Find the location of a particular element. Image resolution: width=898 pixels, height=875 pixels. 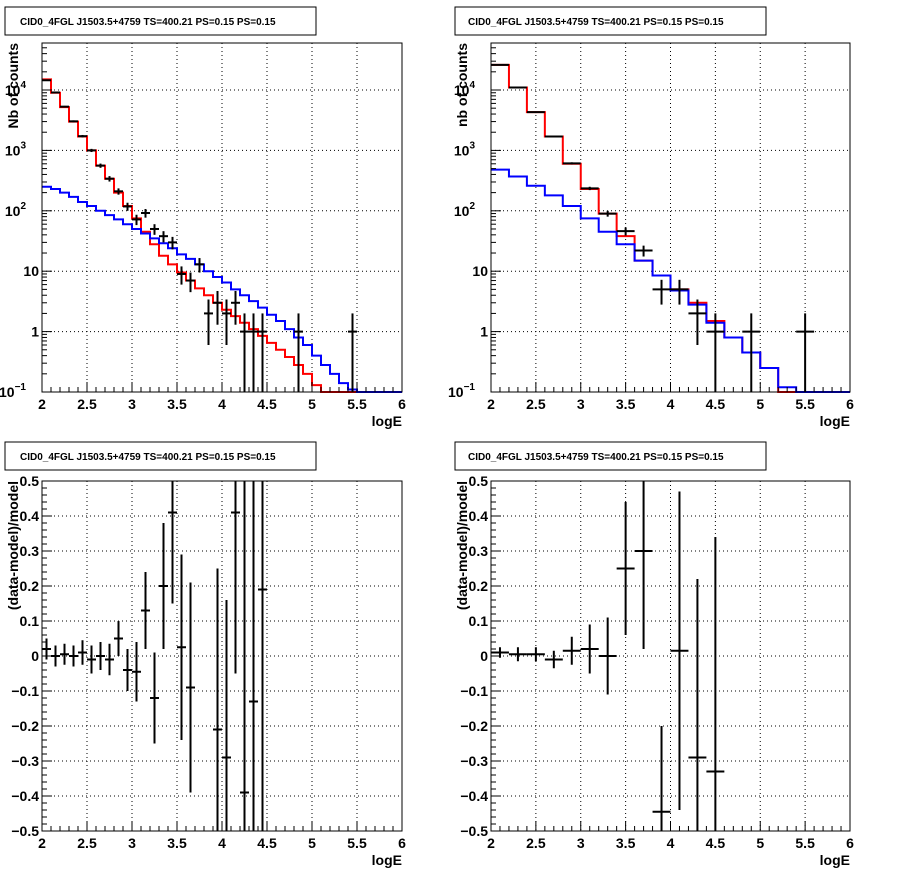

y-tick-label: 0.2 is located at coordinates (30, 586).